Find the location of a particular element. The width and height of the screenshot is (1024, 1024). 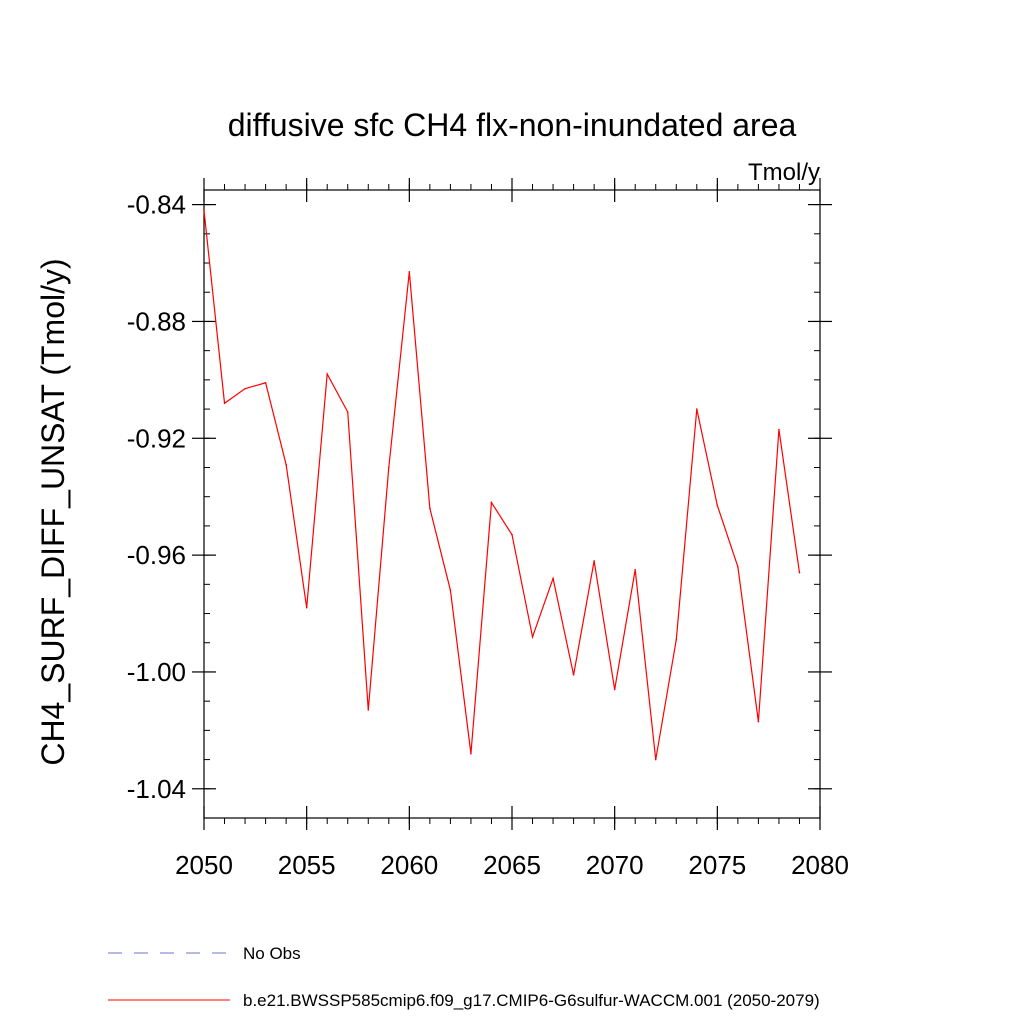

x-tick-label: 2070 is located at coordinates (615, 865).